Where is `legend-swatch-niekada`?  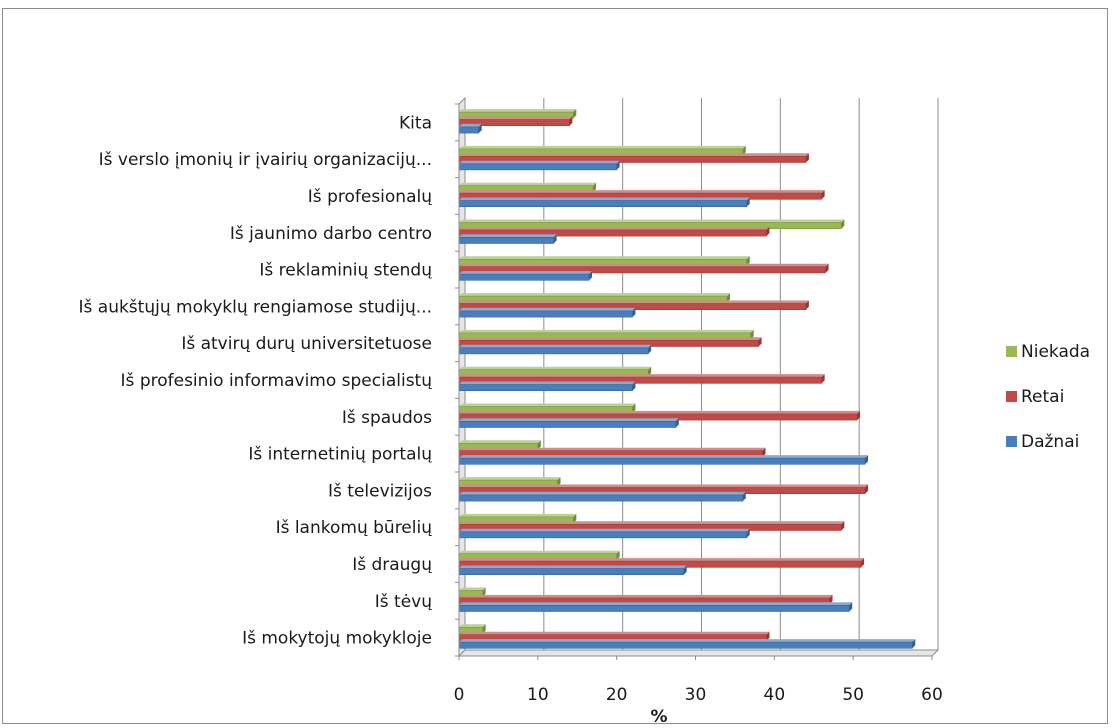 legend-swatch-niekada is located at coordinates (1011, 351).